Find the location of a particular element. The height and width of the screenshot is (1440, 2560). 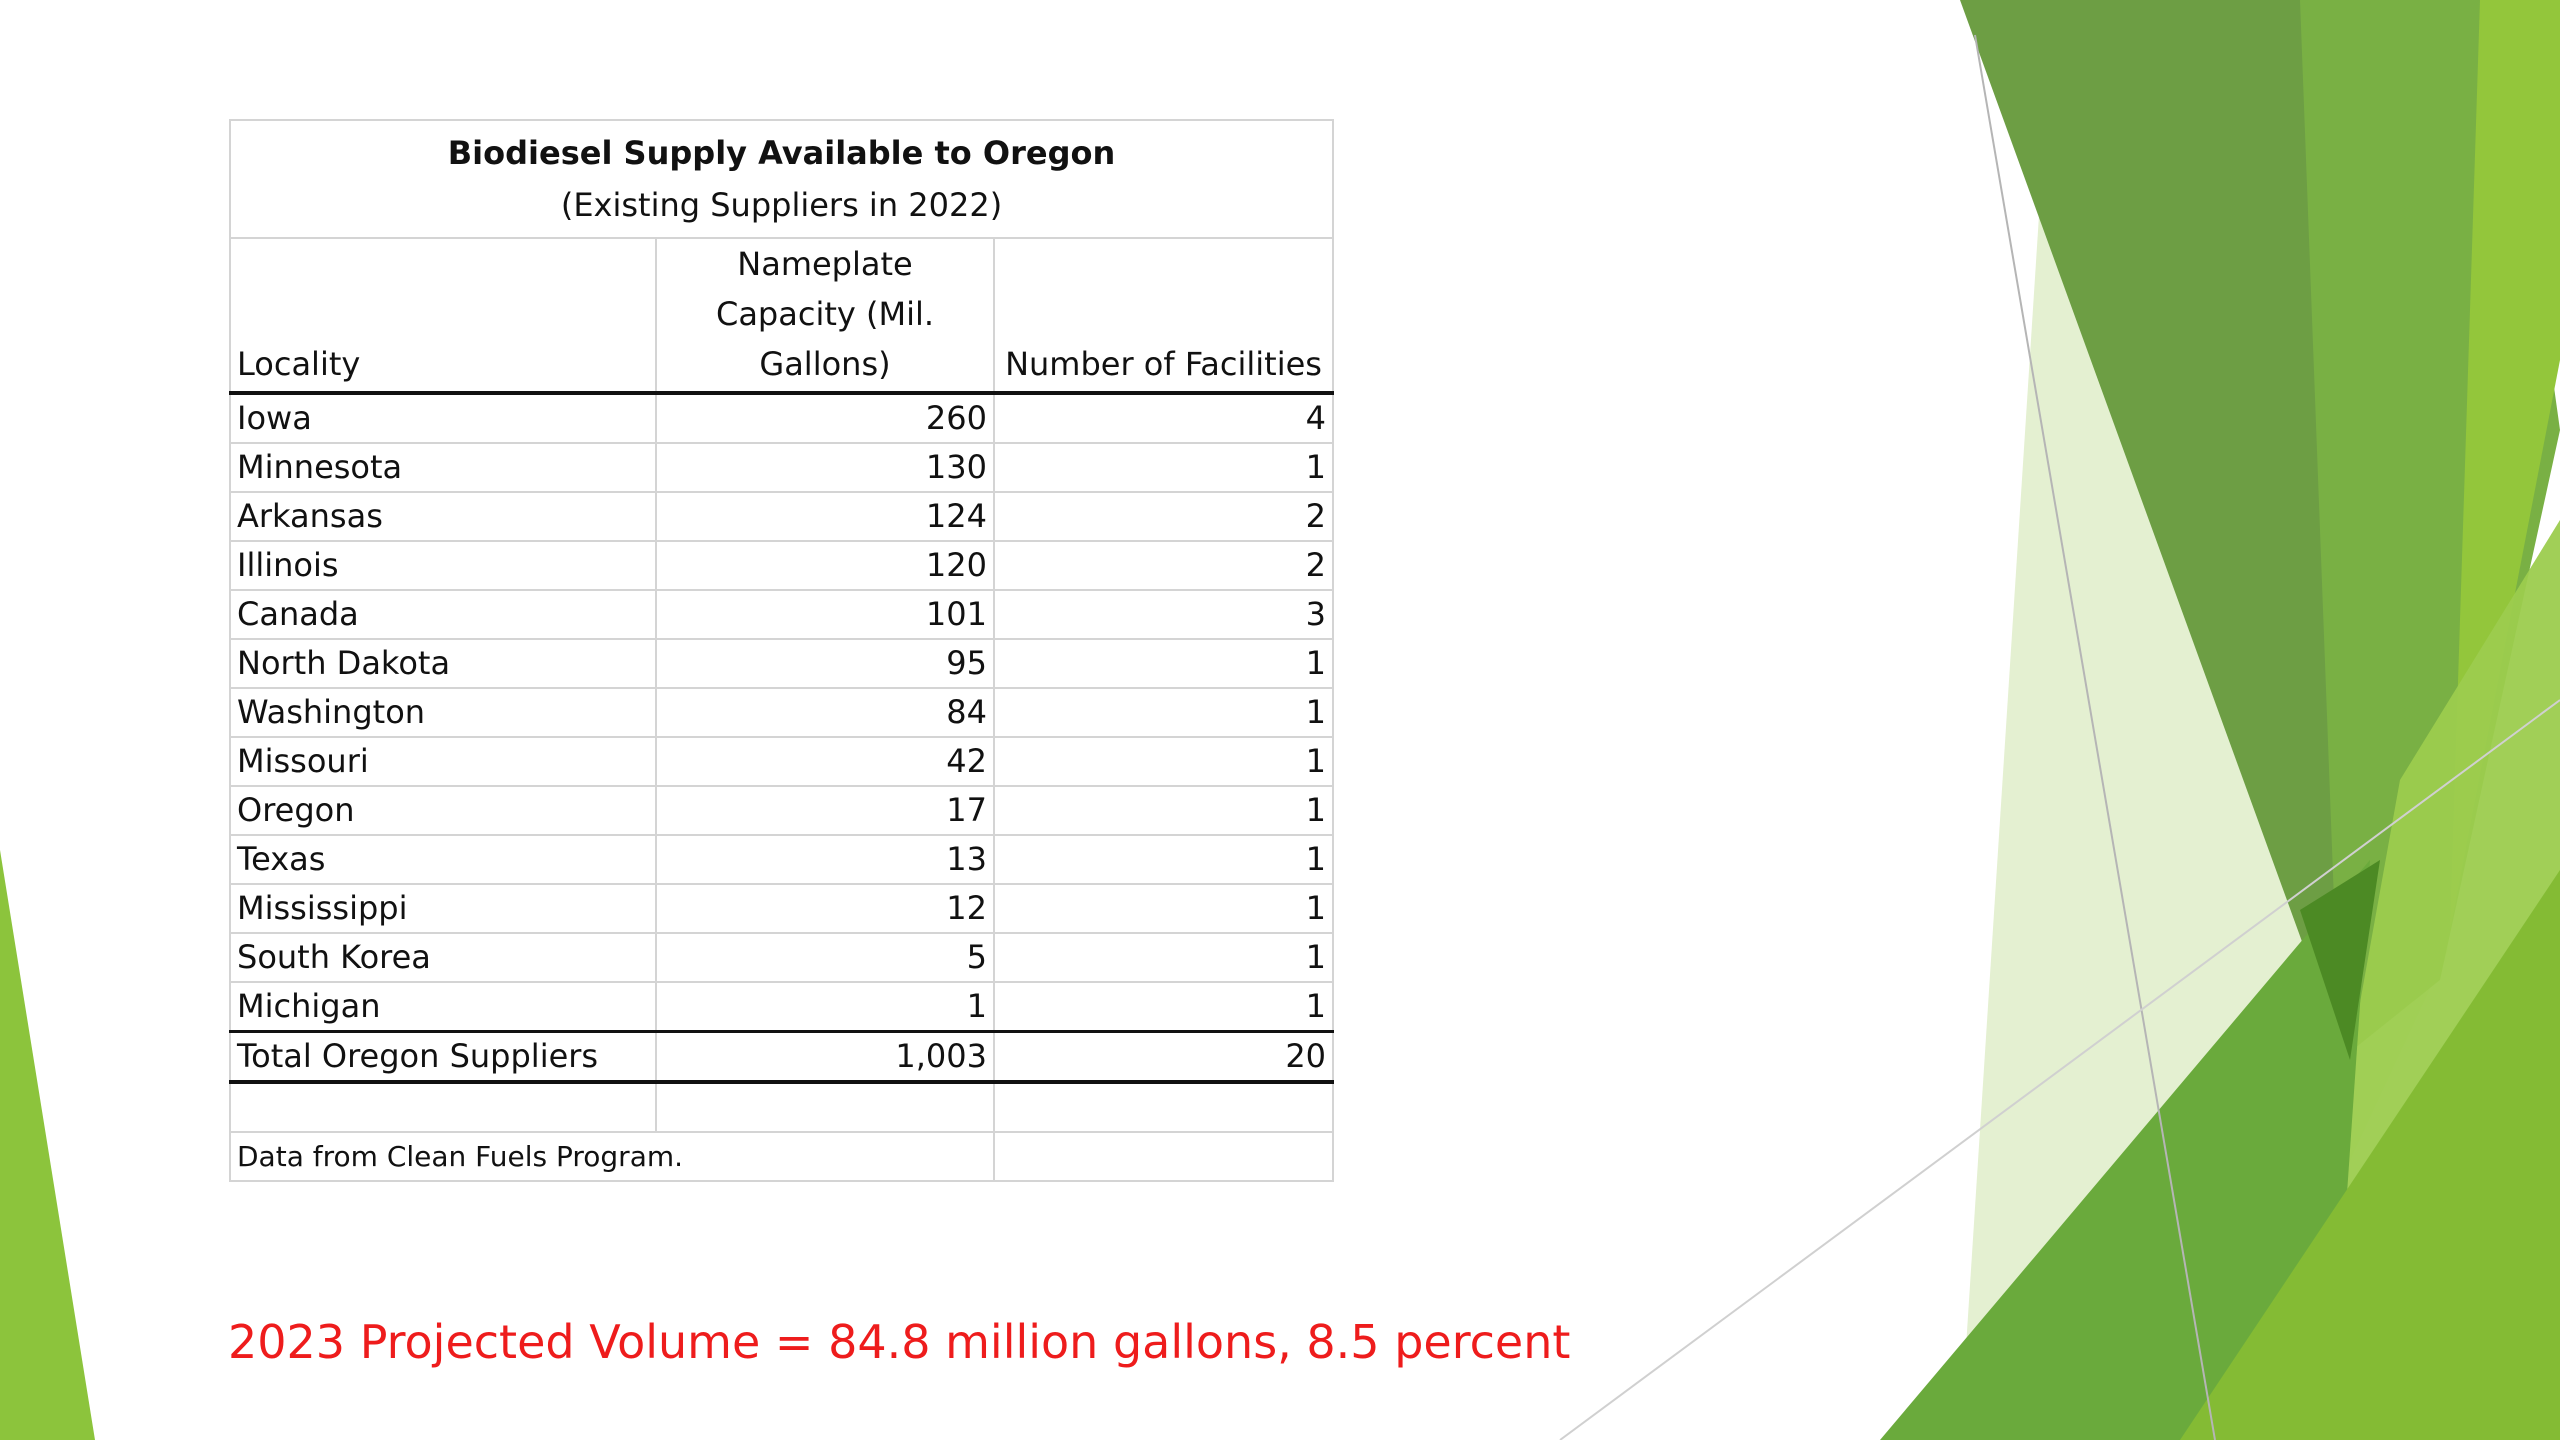

right-dark-green-shape is located at coordinates (2170, 530).